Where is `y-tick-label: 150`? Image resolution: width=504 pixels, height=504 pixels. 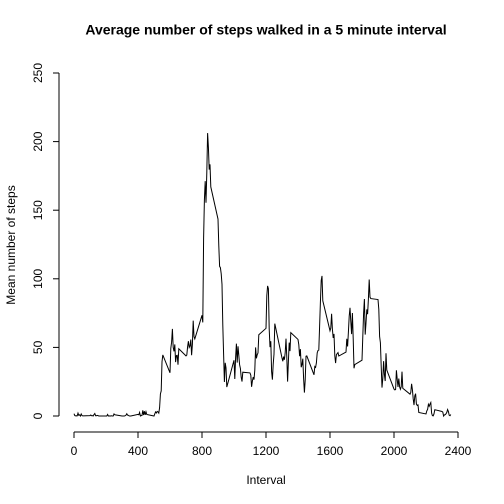
y-tick-label: 150 is located at coordinates (38, 210).